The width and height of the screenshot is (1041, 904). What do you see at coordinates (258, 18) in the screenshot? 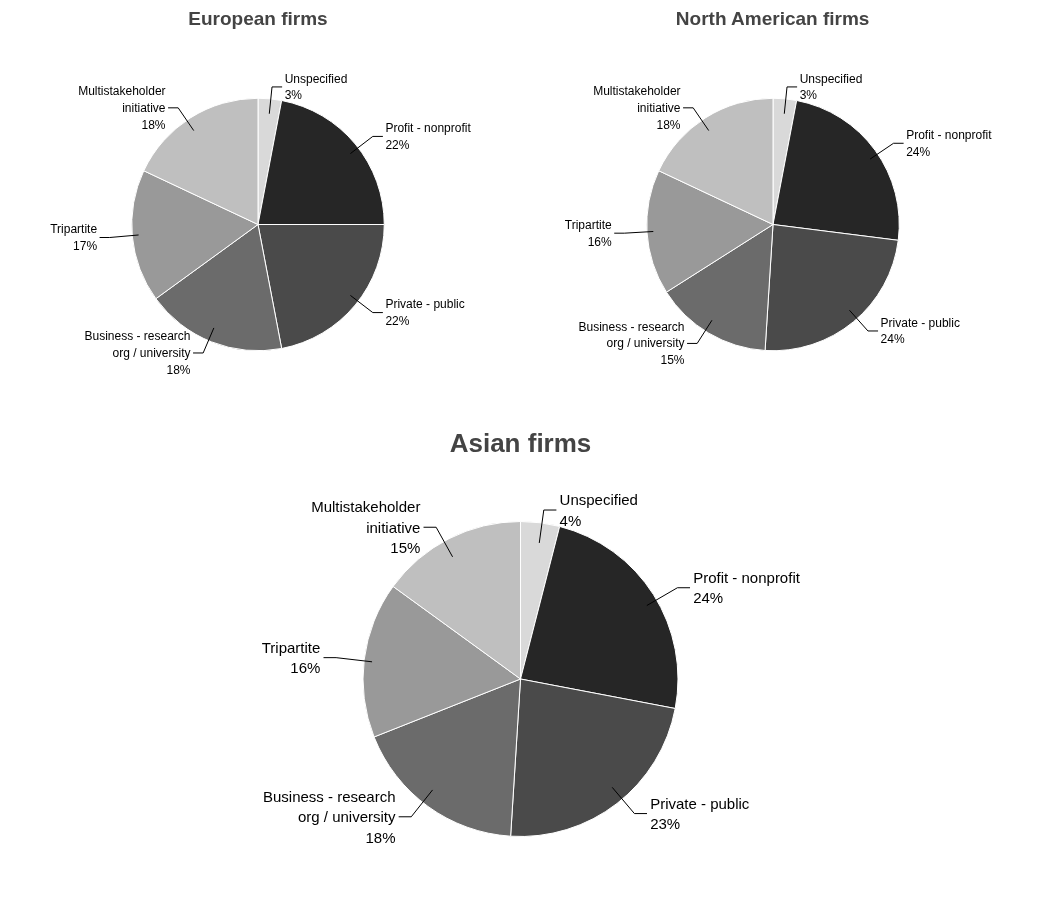
I see `chart-title: European firms` at bounding box center [258, 18].